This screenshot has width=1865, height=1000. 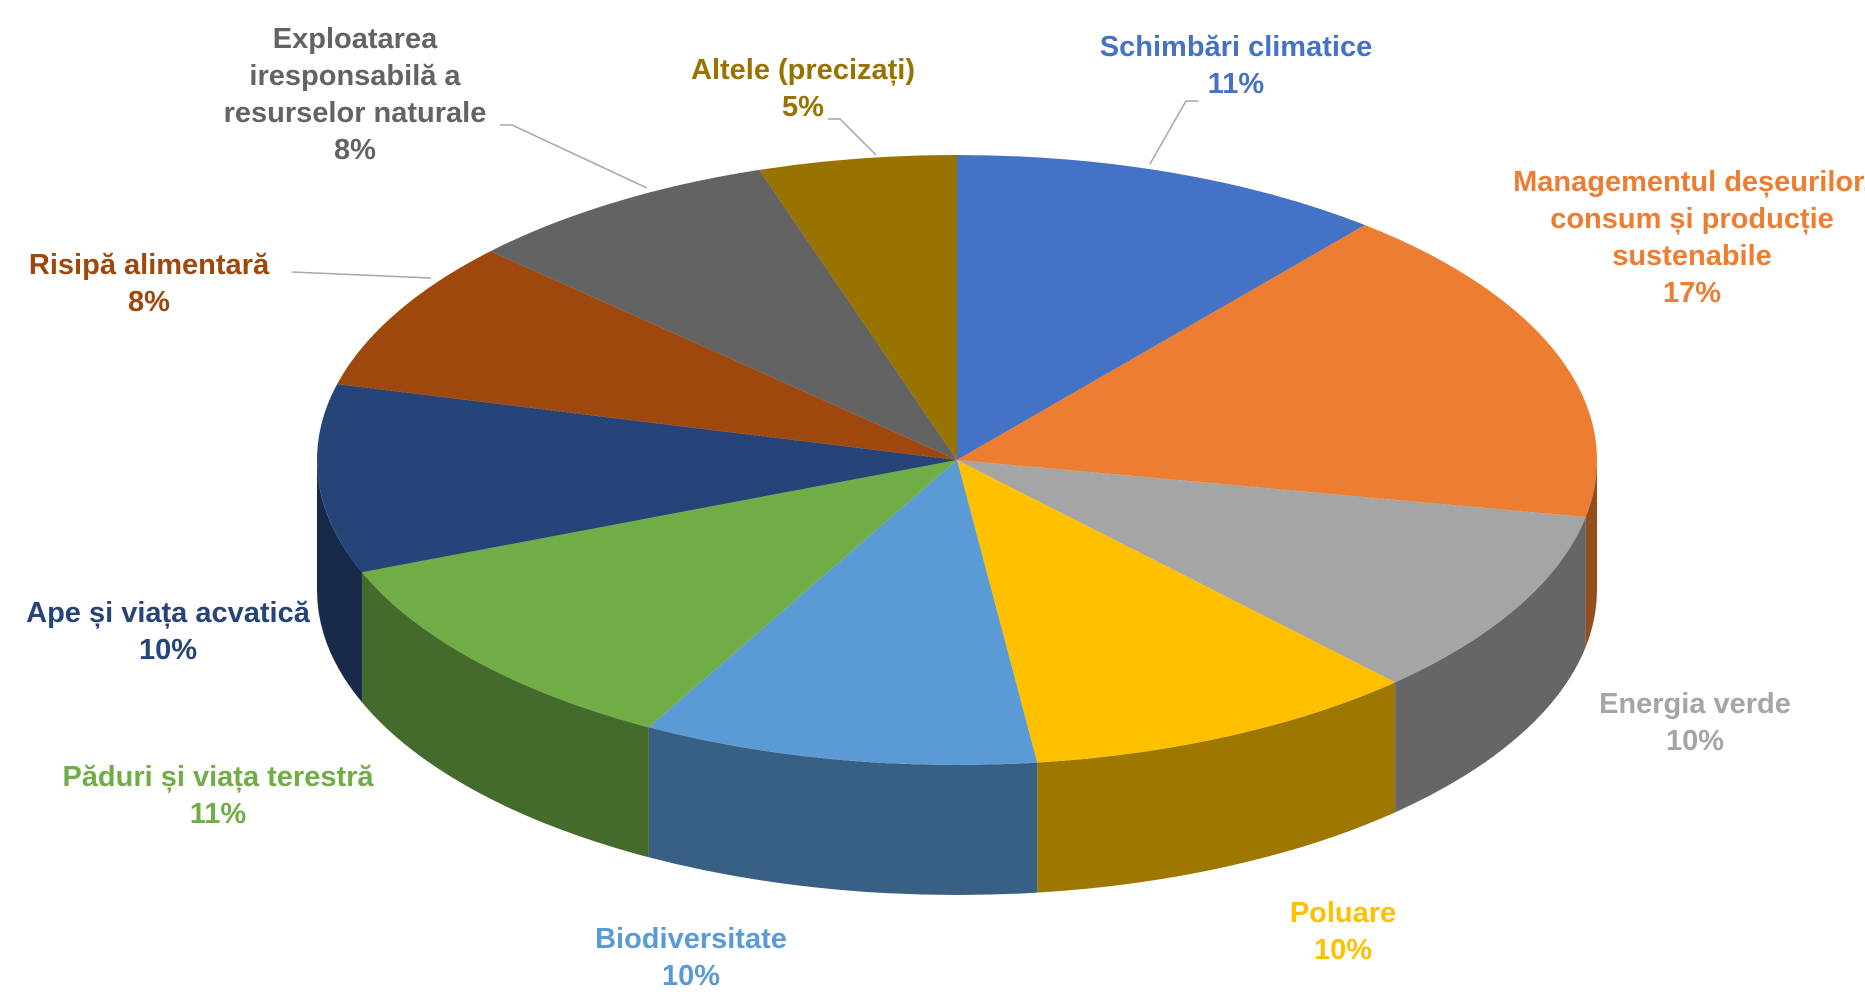 What do you see at coordinates (1343, 932) in the screenshot?
I see `data-label: Poluare 10%` at bounding box center [1343, 932].